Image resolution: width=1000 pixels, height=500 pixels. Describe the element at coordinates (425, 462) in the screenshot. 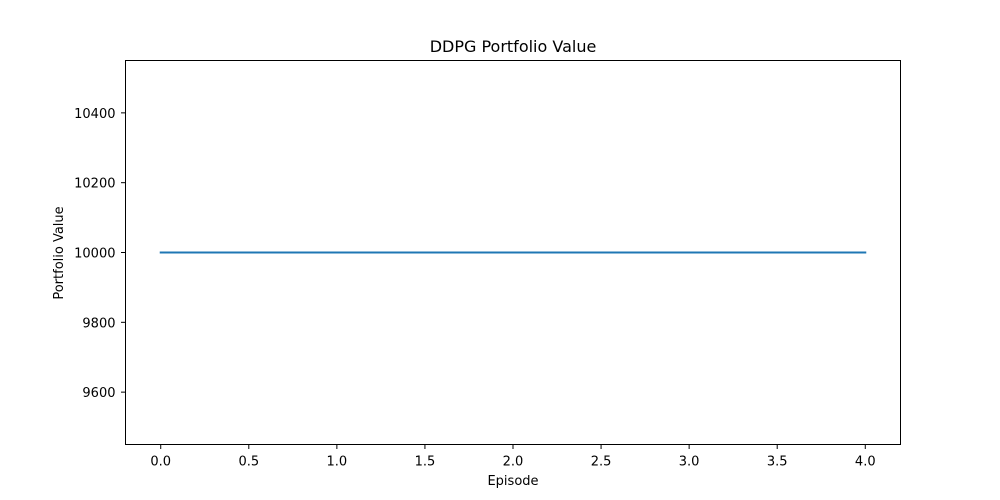

I see `x-tick-label: 1.5` at that location.